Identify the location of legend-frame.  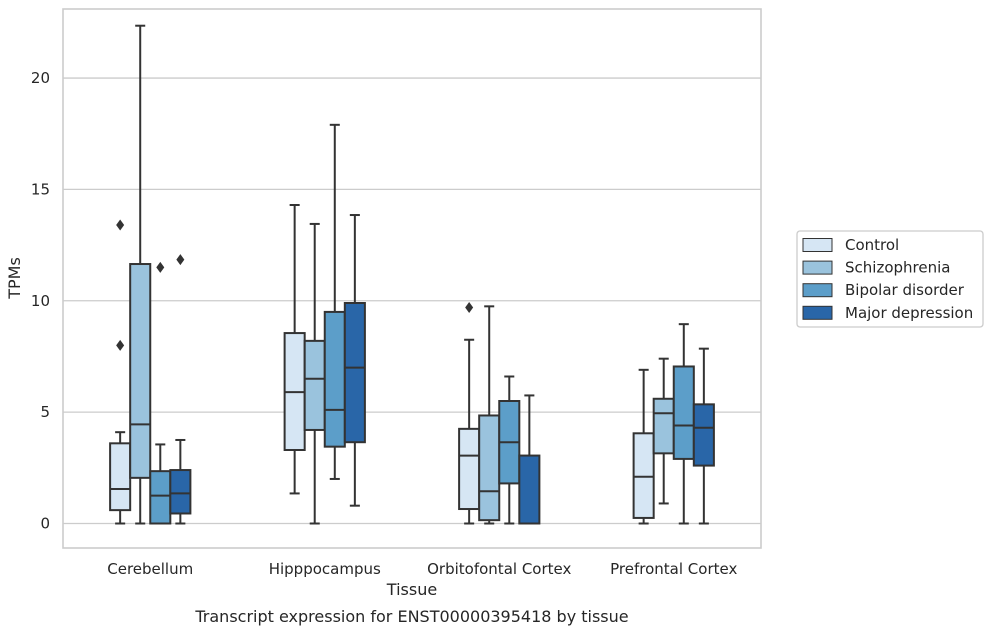
(890, 279).